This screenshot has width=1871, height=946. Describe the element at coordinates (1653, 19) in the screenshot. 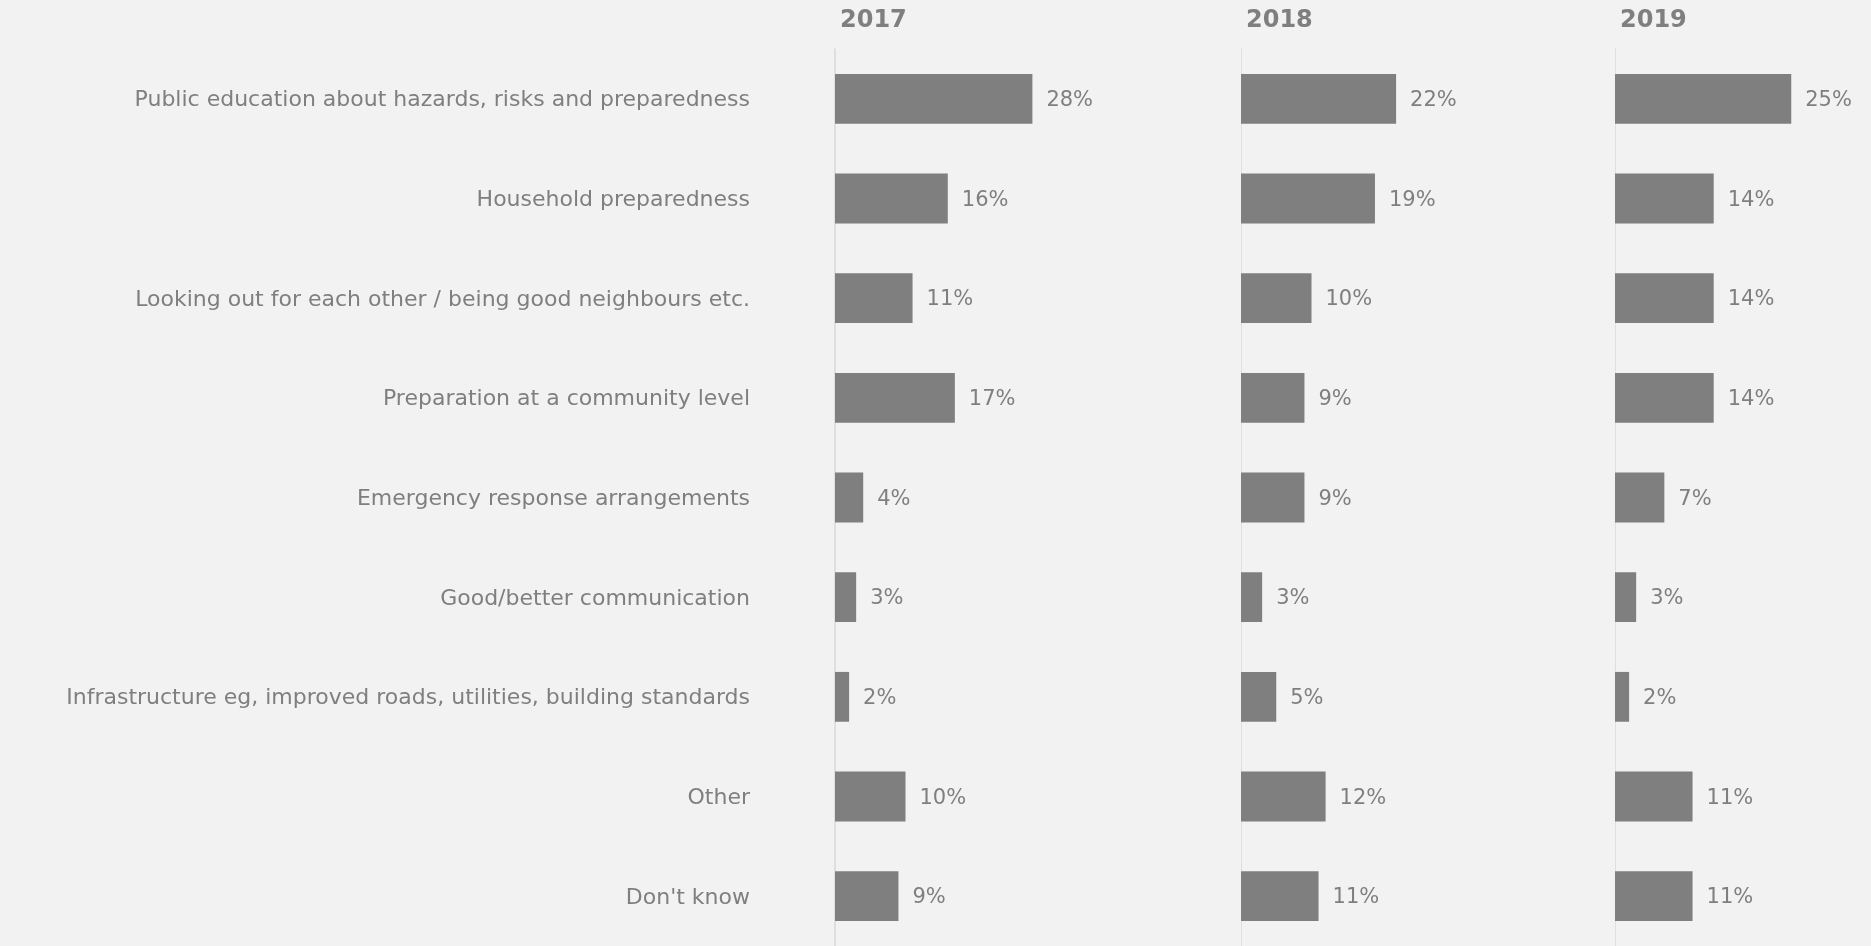

I see `chart-title: 2019` at that location.